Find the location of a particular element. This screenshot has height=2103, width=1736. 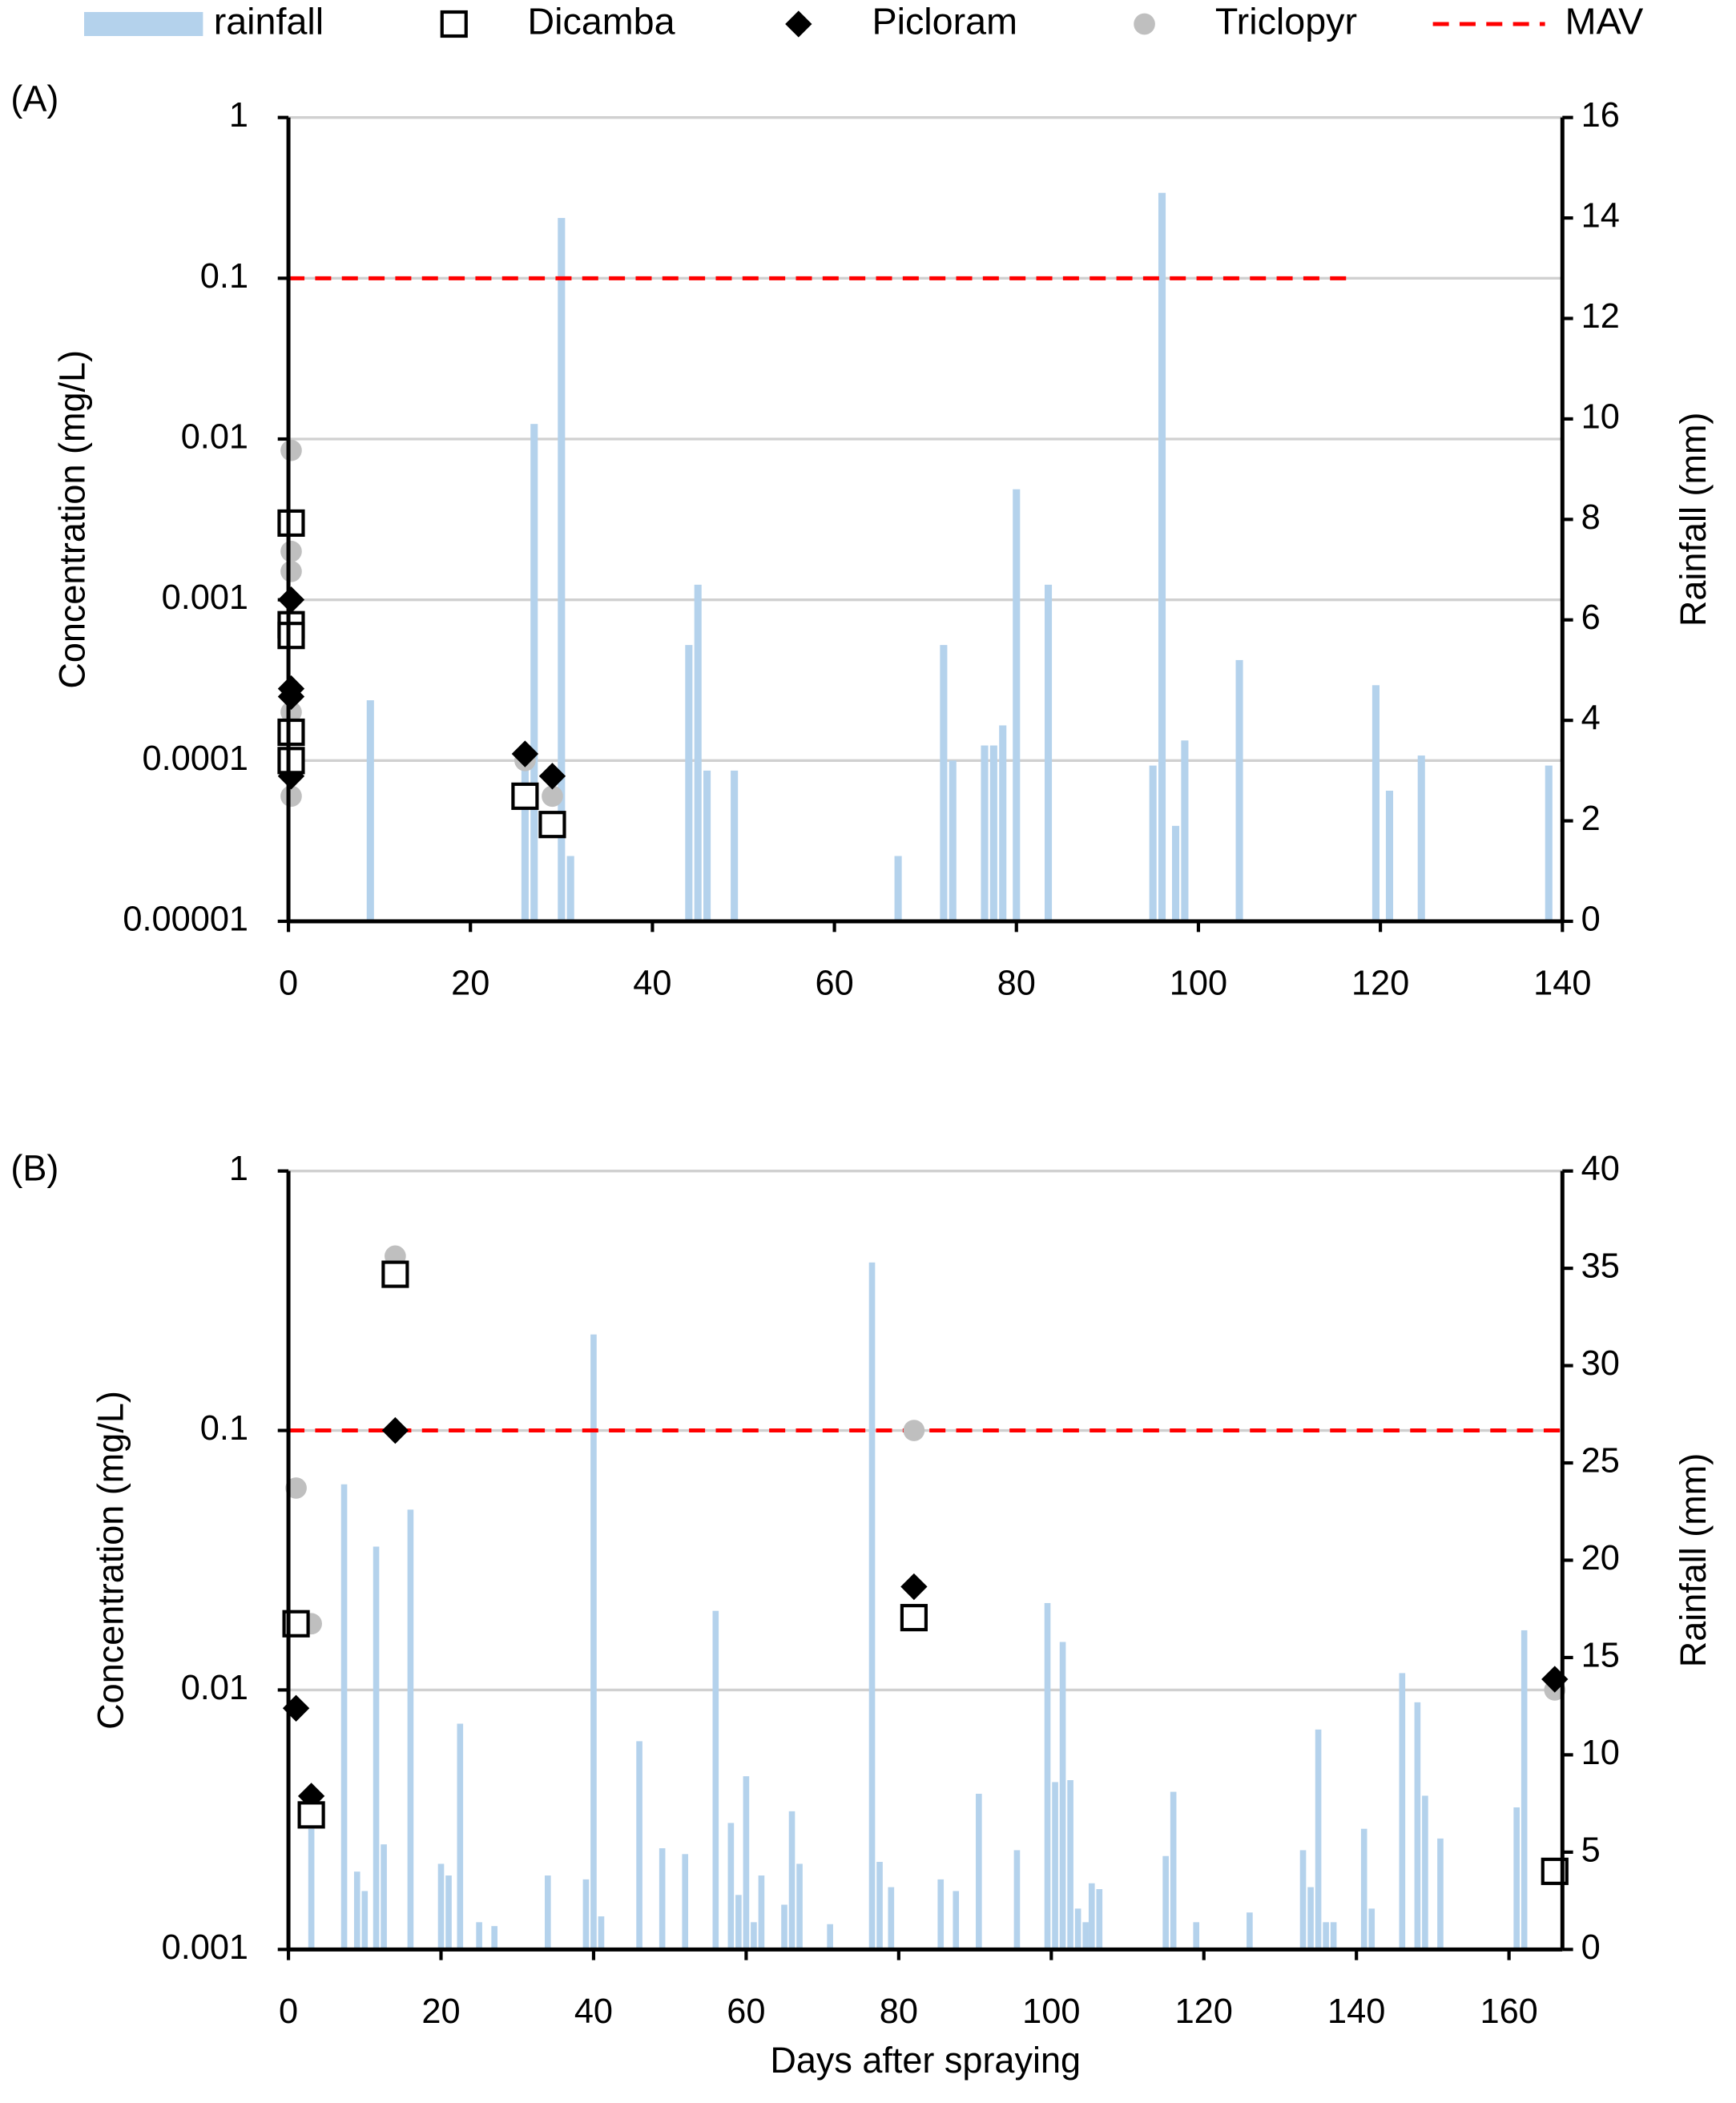

y2-tick-label: 5 is located at coordinates (1591, 1850).